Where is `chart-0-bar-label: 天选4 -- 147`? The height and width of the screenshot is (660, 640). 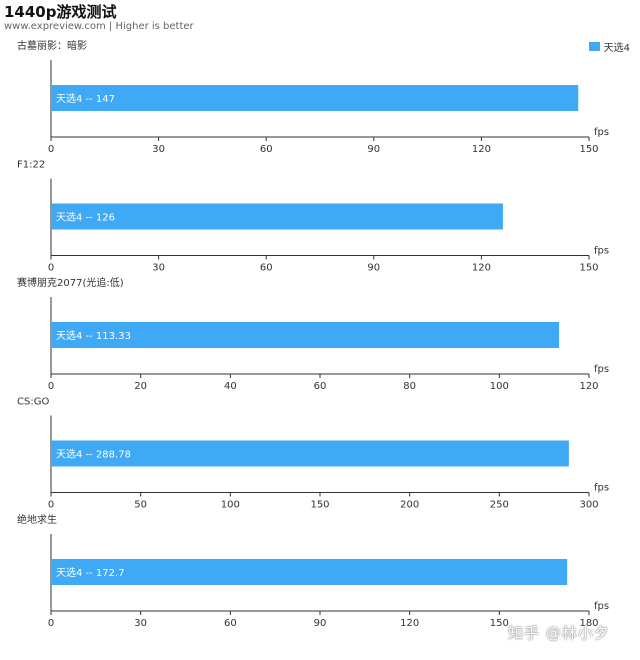
chart-0-bar-label: 天选4 -- 147 is located at coordinates (85, 98).